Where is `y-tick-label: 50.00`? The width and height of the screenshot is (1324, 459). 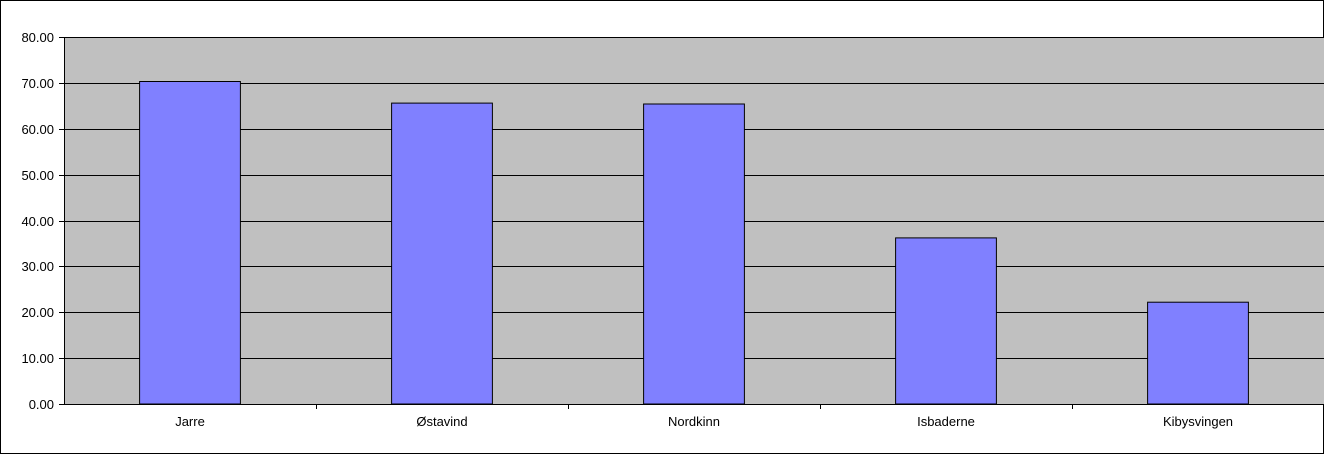 y-tick-label: 50.00 is located at coordinates (37, 175).